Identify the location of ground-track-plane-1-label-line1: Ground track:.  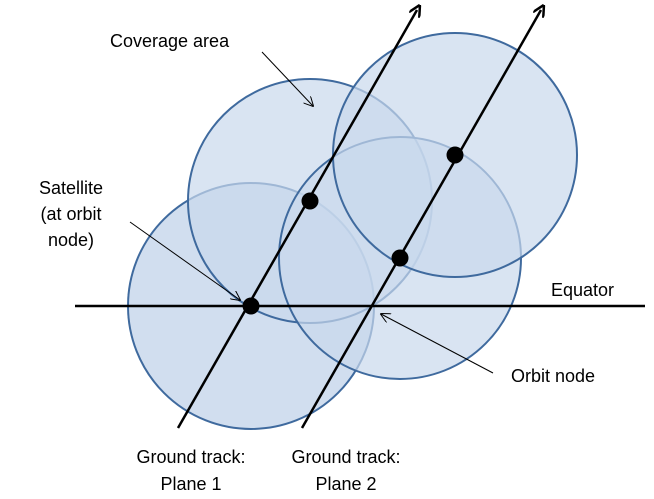
(190, 457).